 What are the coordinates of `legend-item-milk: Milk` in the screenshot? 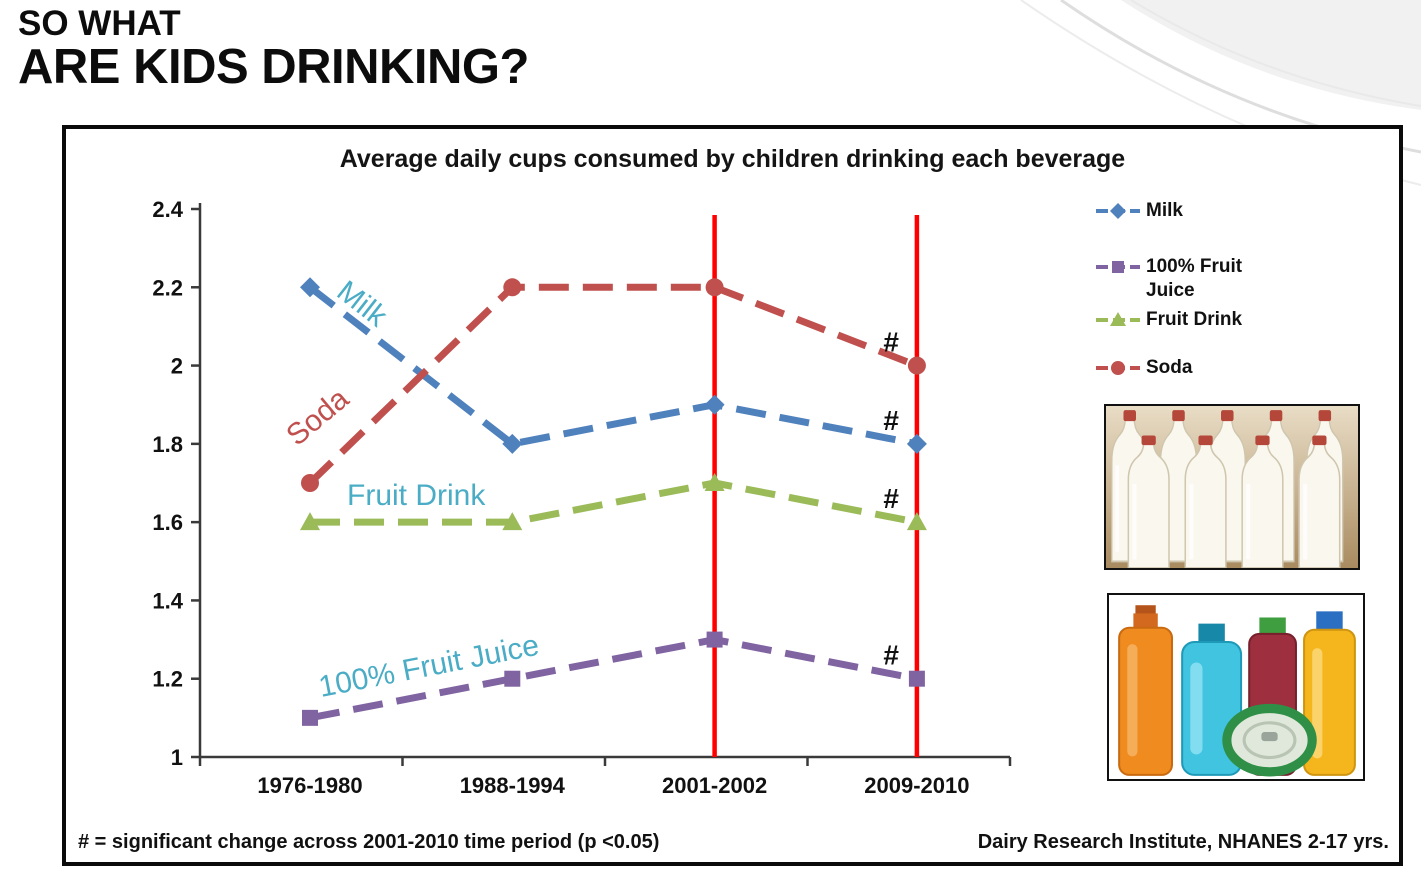 It's located at (1220, 211).